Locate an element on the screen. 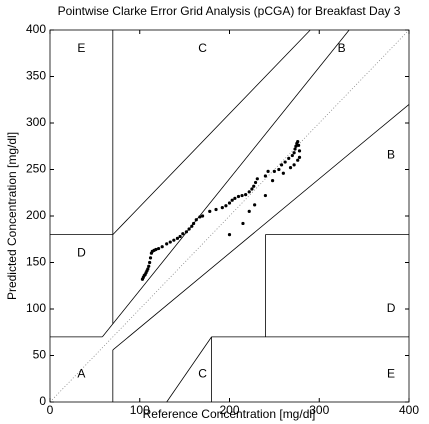 The width and height of the screenshot is (429, 424). x-tick-label: 200 is located at coordinates (229, 410).